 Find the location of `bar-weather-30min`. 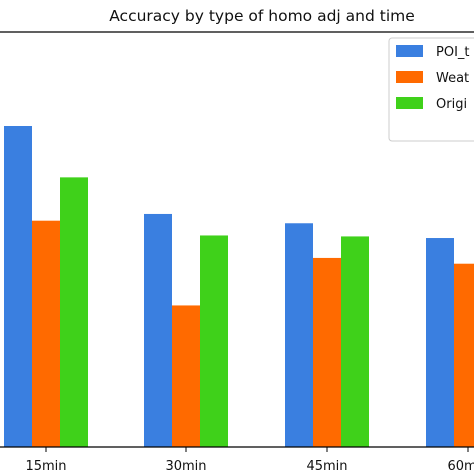

bar-weather-30min is located at coordinates (186, 376).